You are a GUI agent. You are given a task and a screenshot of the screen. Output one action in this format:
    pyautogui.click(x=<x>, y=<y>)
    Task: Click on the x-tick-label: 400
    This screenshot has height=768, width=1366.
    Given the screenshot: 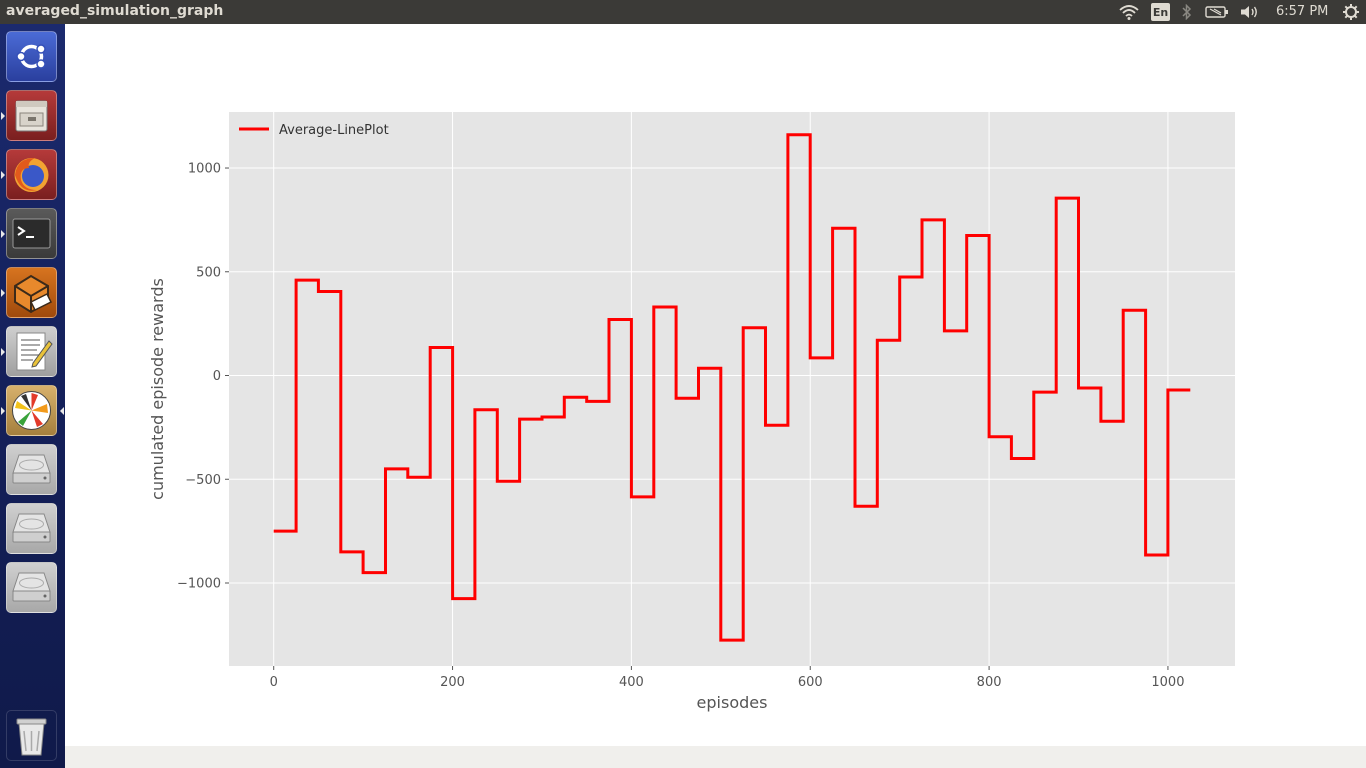 What is the action you would take?
    pyautogui.click(x=631, y=682)
    